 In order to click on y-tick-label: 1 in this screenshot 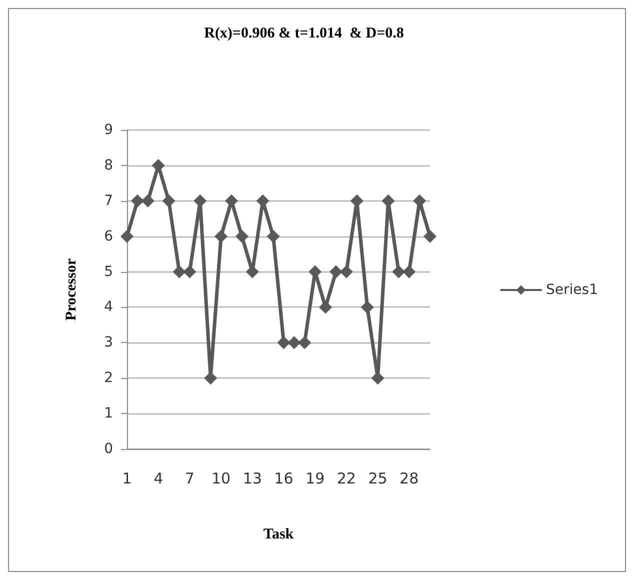, I will do `click(108, 414)`.